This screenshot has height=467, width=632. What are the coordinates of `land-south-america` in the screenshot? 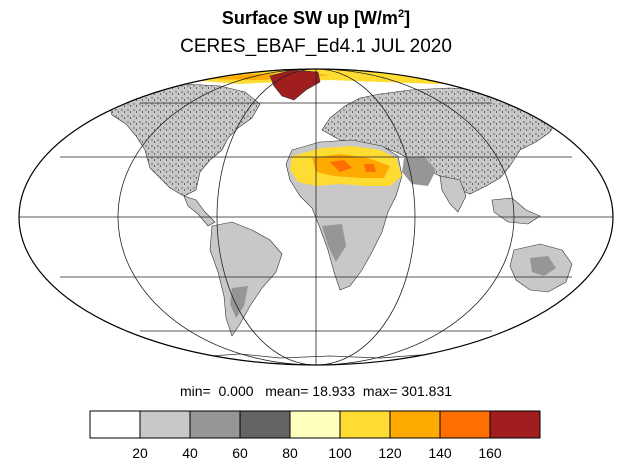 It's located at (246, 279).